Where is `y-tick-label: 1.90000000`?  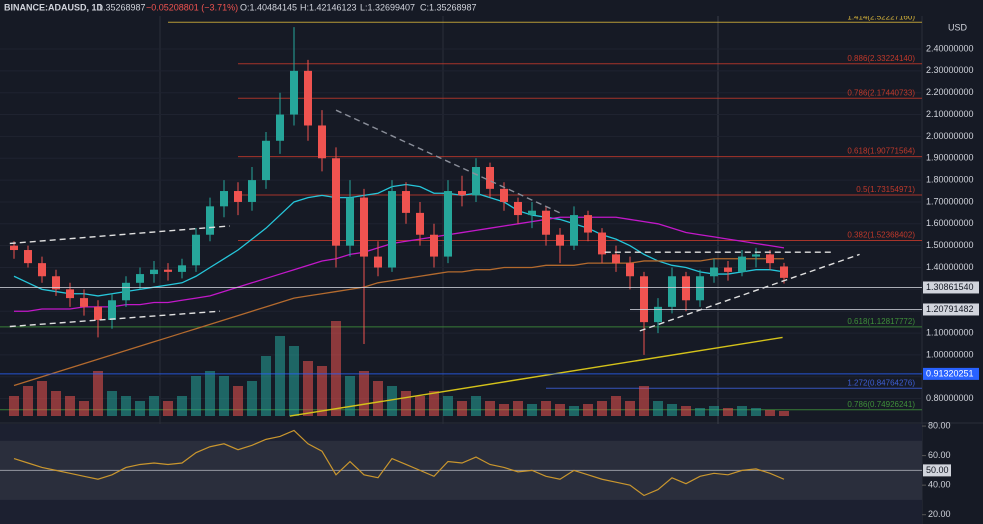 y-tick-label: 1.90000000 is located at coordinates (950, 158).